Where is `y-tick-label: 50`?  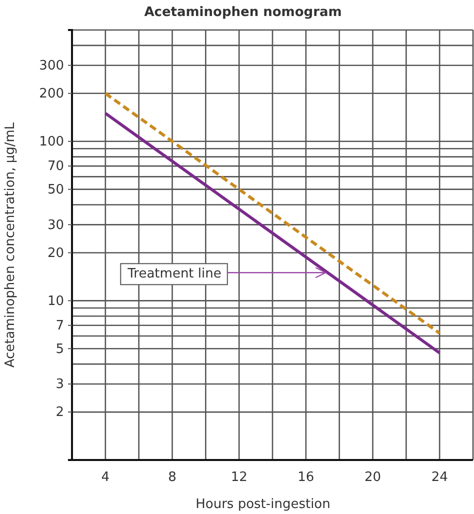
y-tick-label: 50 is located at coordinates (55, 190).